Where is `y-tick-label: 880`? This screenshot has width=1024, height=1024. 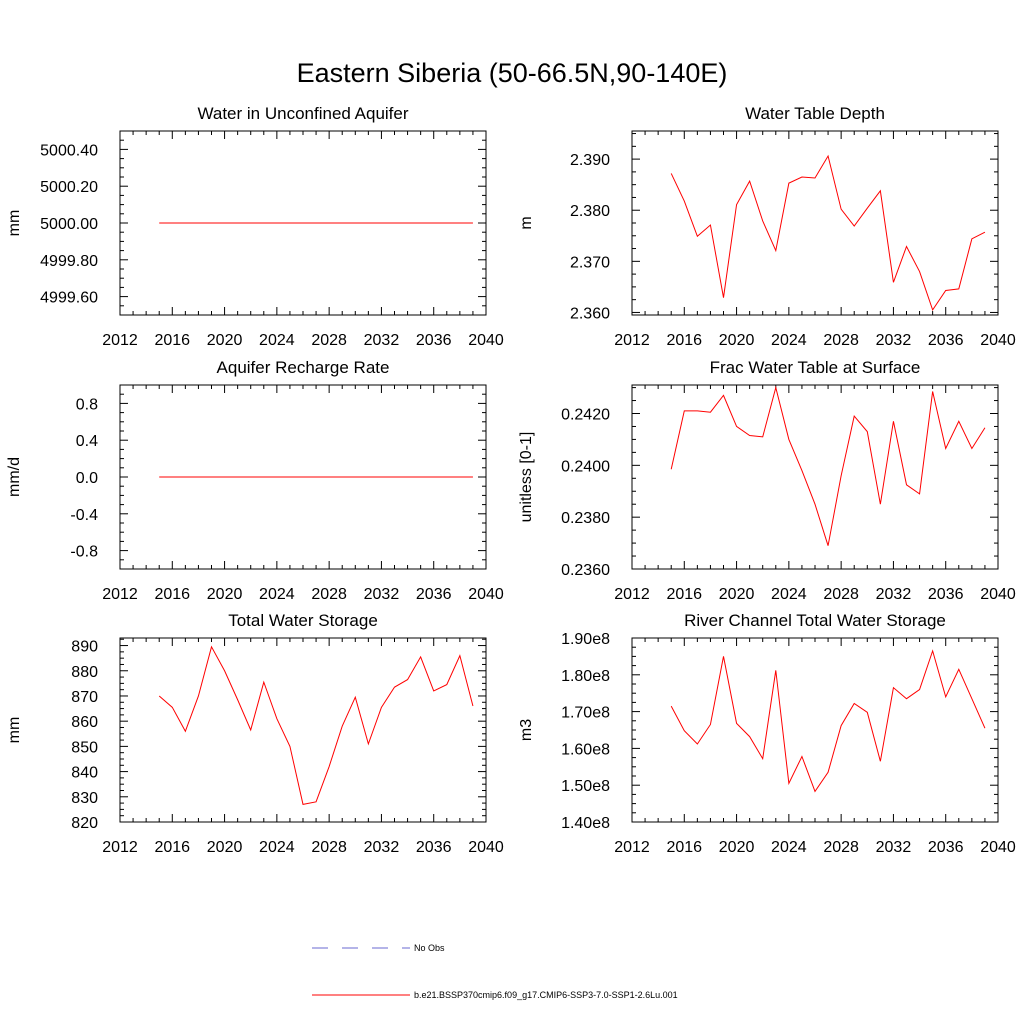 y-tick-label: 880 is located at coordinates (84, 672).